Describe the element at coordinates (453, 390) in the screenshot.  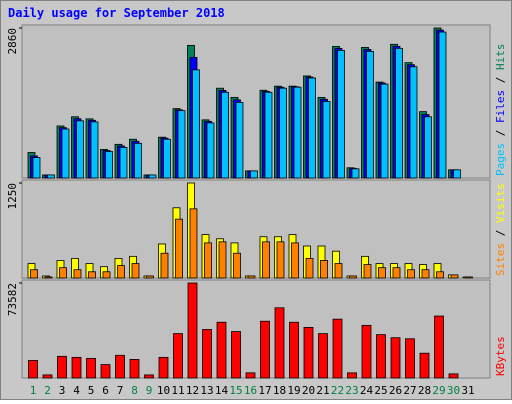
I see `x-tick-label: 30` at that location.